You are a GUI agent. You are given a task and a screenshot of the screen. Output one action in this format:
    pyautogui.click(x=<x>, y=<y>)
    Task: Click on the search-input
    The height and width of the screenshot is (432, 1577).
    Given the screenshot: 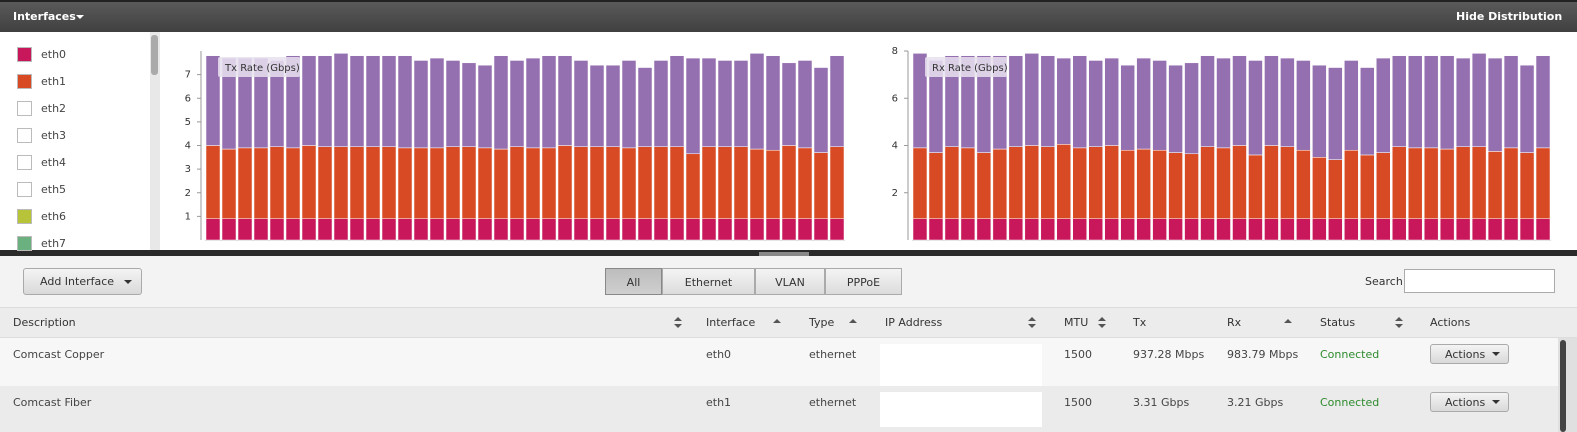 What is the action you would take?
    pyautogui.click(x=1479, y=281)
    